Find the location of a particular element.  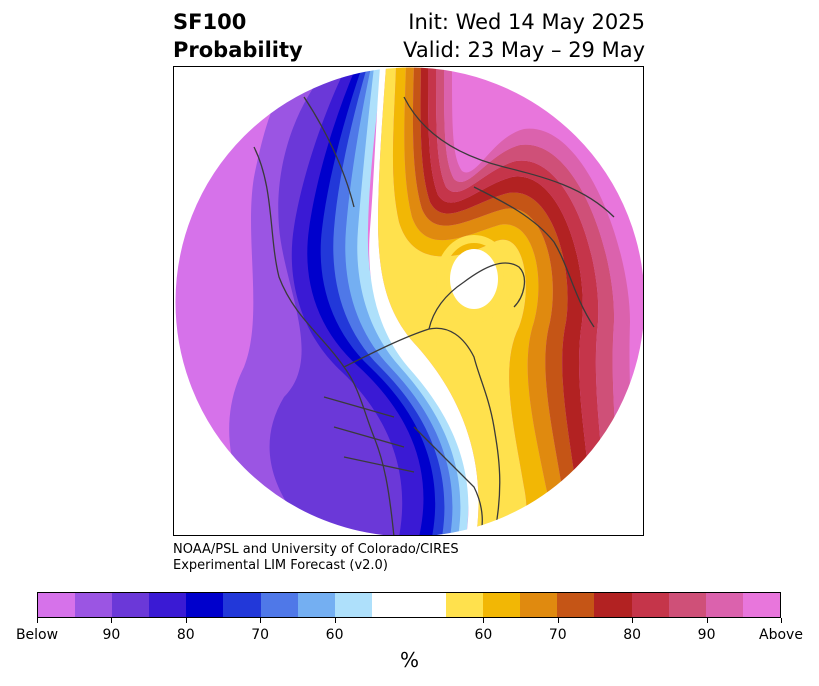

colorbar-tick-label: Below is located at coordinates (37, 635).